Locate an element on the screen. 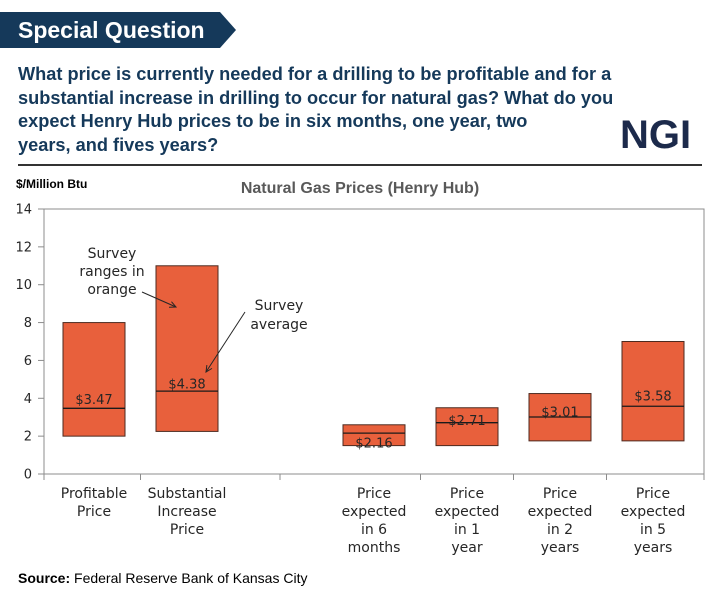 Image resolution: width=720 pixels, height=595 pixels. category-label: year is located at coordinates (466, 548).